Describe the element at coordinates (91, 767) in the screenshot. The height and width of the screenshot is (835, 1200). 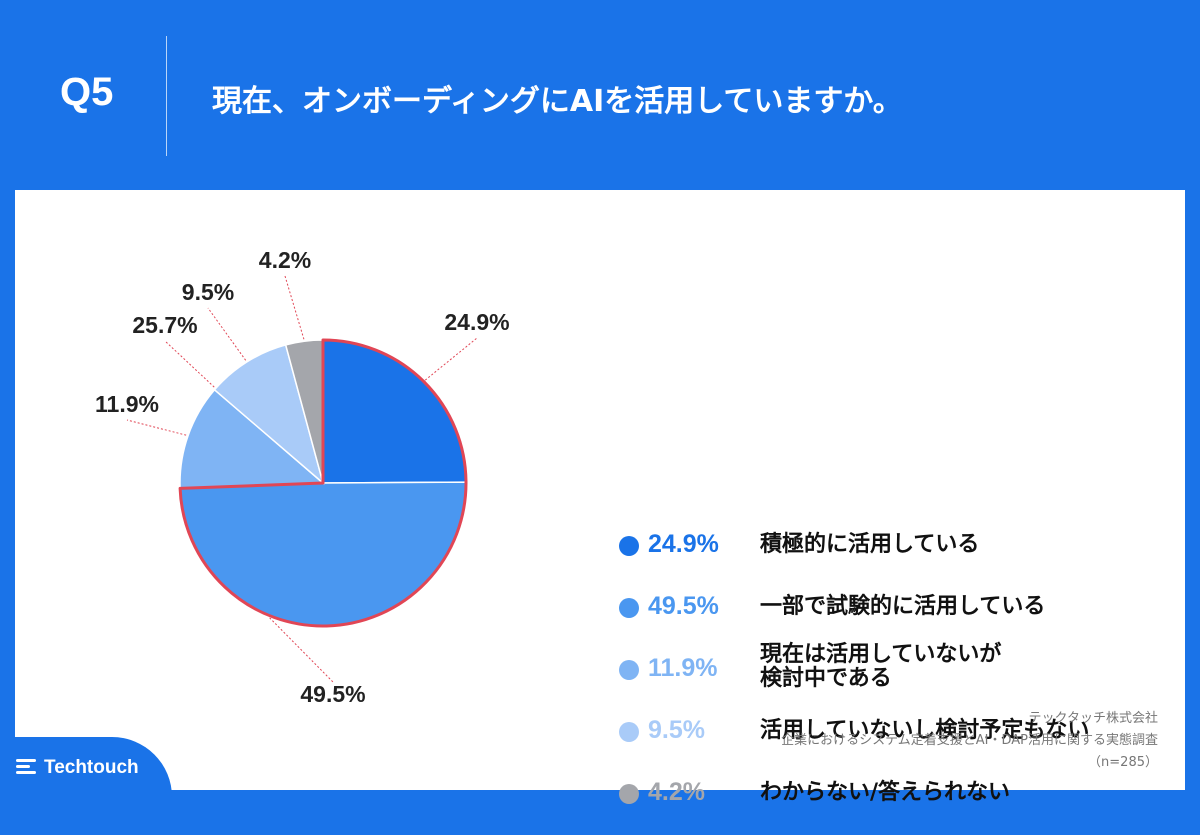
I see `brand-logo: Techtouch` at that location.